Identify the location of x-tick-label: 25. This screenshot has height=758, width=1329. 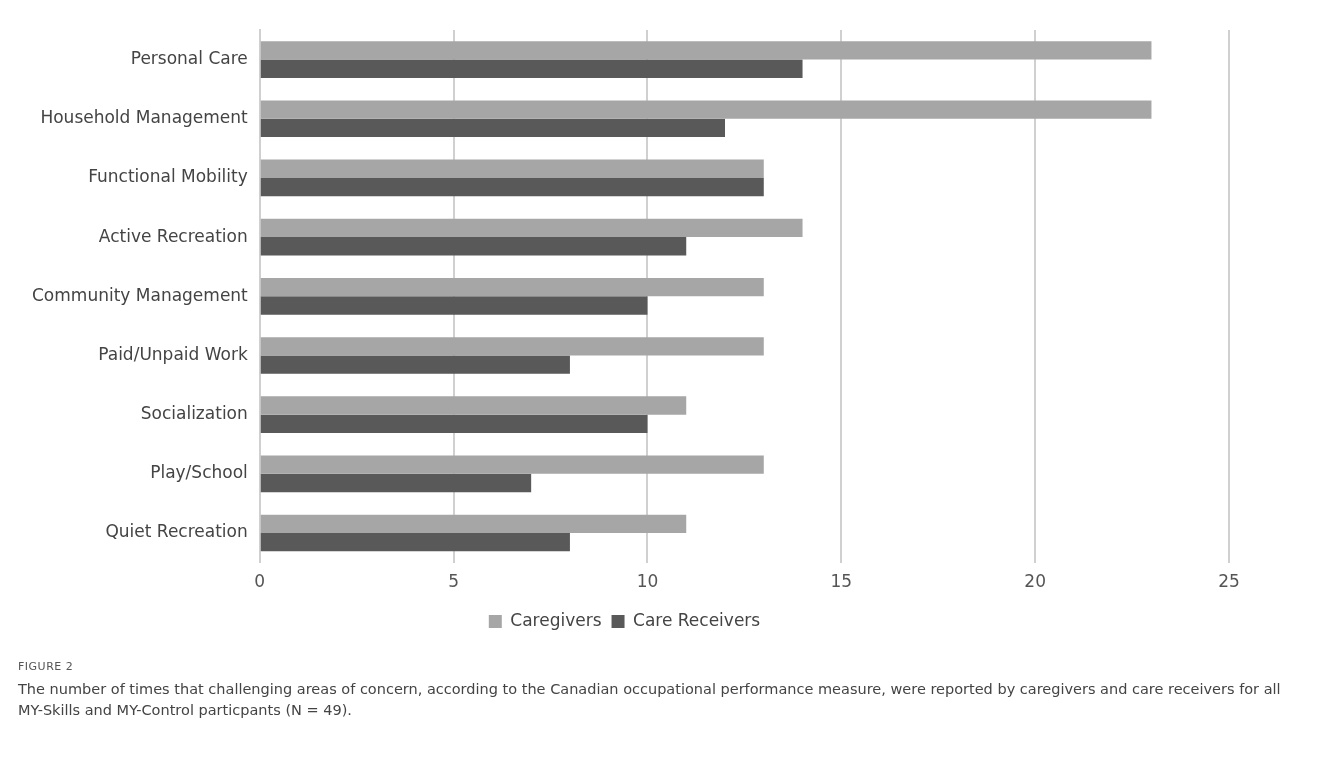
(1229, 581).